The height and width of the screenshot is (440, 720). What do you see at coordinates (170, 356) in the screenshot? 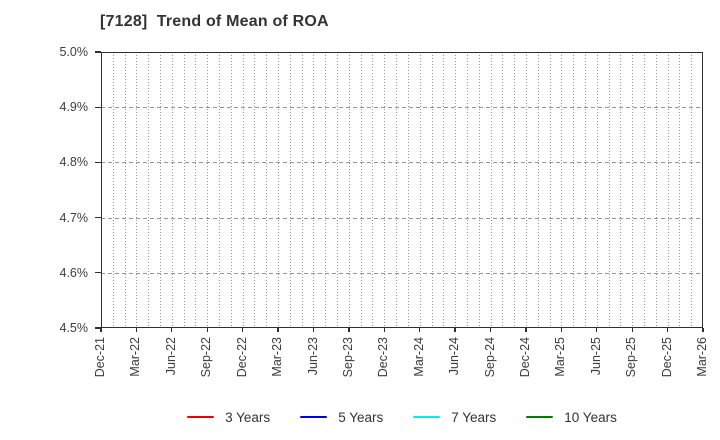
I see `x-tick-label: Jun-22` at bounding box center [170, 356].